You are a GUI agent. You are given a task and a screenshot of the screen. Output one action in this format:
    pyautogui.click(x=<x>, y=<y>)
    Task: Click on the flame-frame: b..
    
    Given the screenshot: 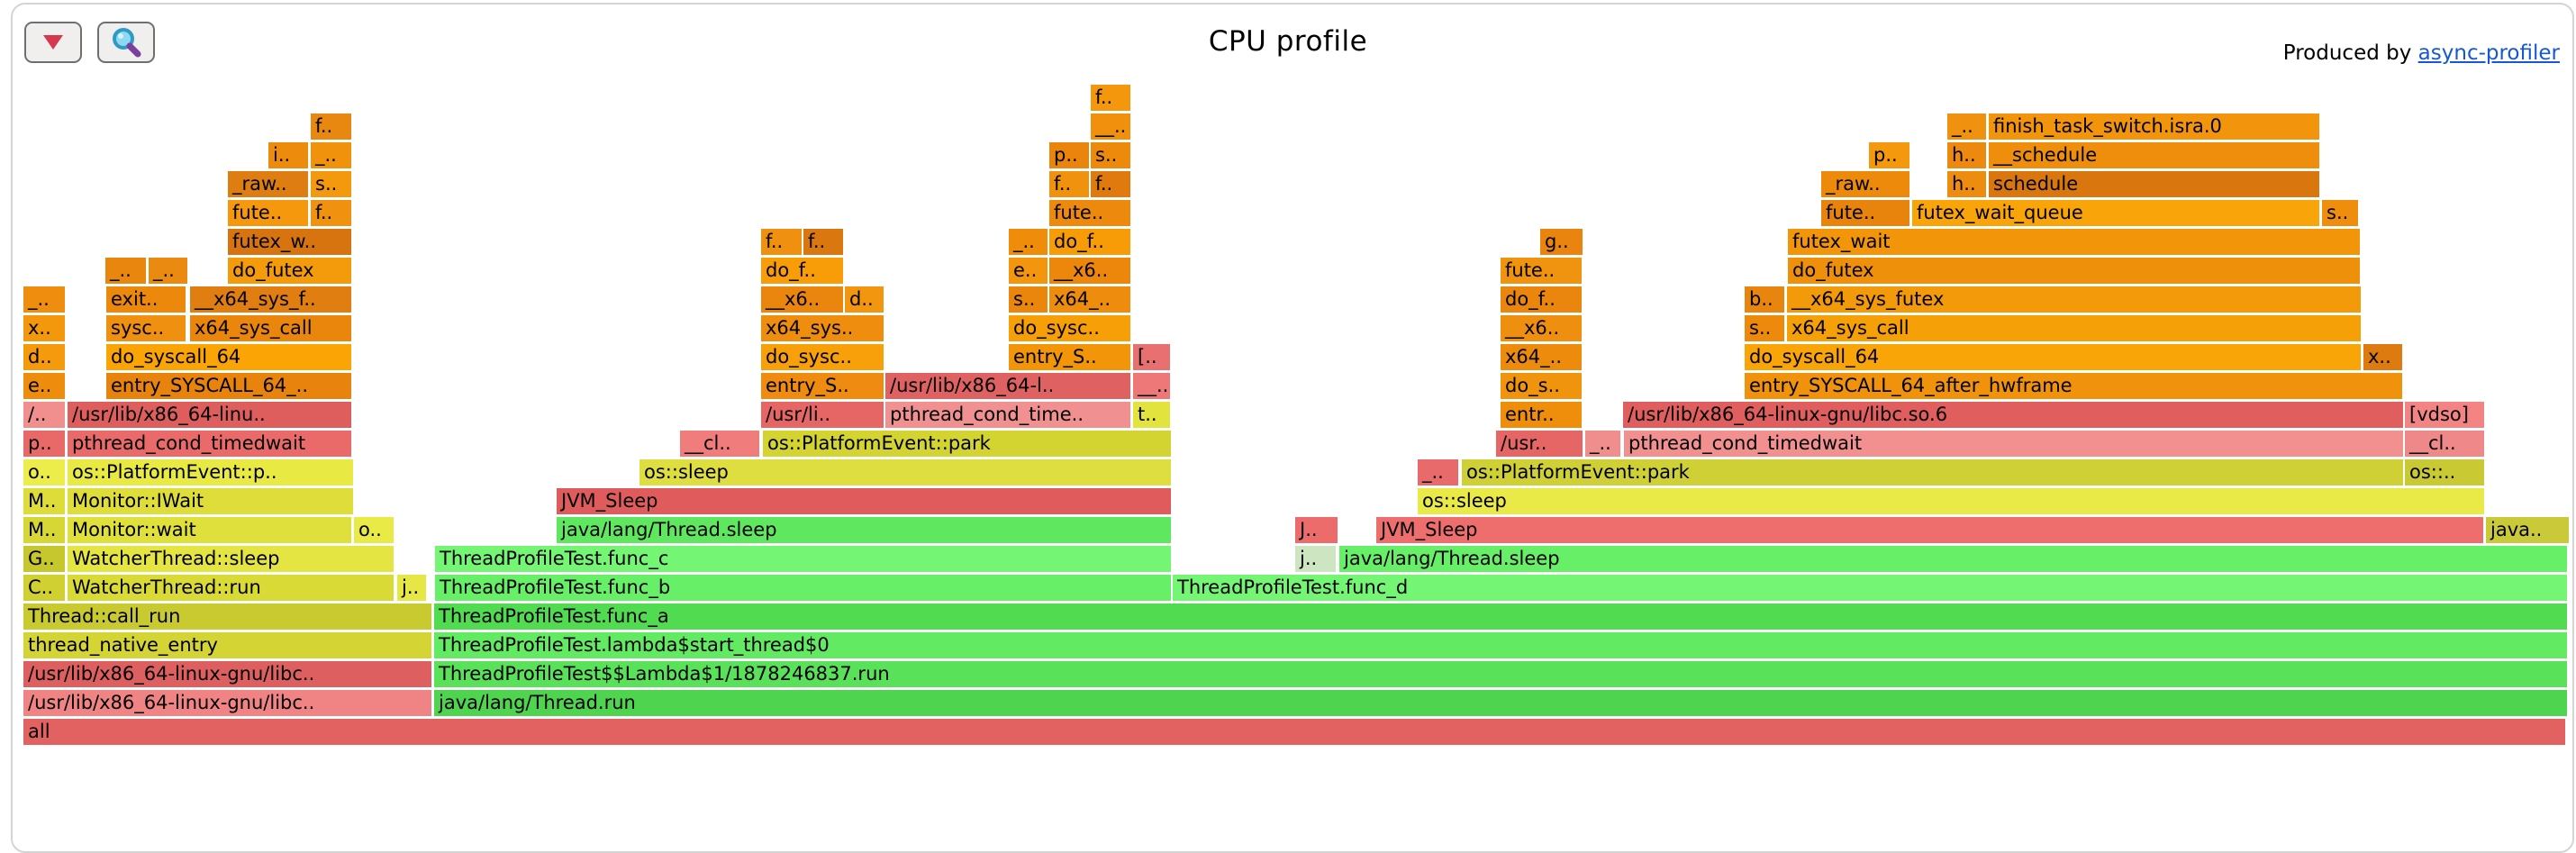 What is the action you would take?
    pyautogui.click(x=1764, y=299)
    